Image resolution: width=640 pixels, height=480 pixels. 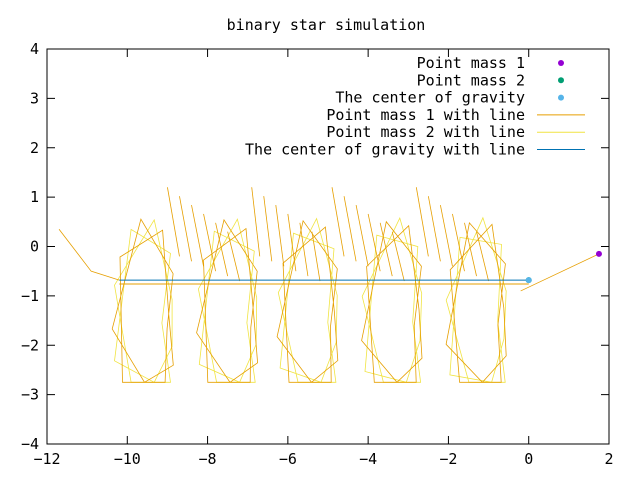 What do you see at coordinates (127, 459) in the screenshot?
I see `x-tick-label: −10` at bounding box center [127, 459].